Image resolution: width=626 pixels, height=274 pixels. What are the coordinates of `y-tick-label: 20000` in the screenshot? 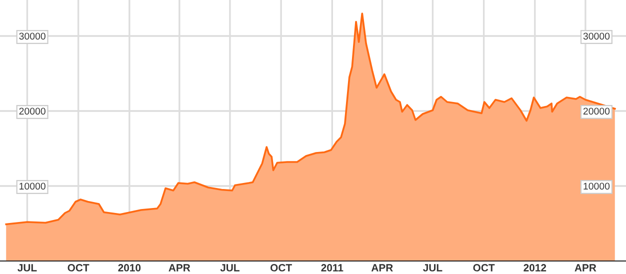 It's located at (32, 111).